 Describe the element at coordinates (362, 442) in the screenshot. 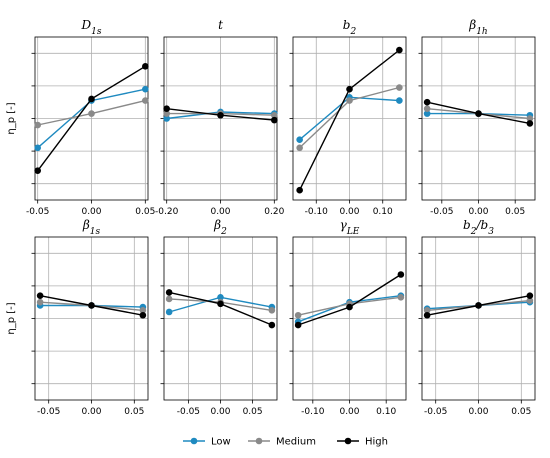

I see `legend-item-high: High` at that location.